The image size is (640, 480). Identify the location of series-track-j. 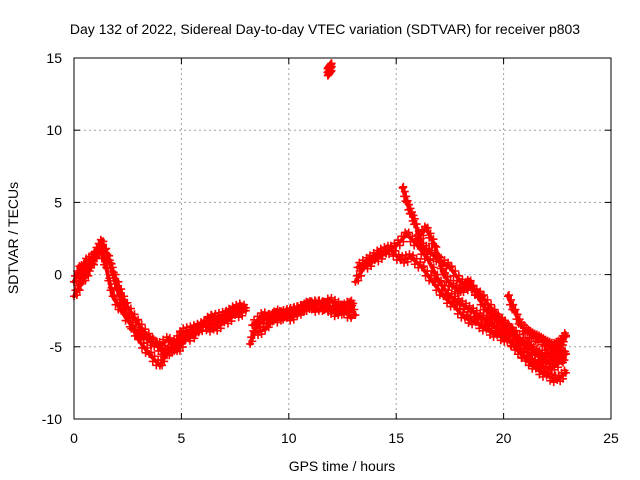
(491, 292).